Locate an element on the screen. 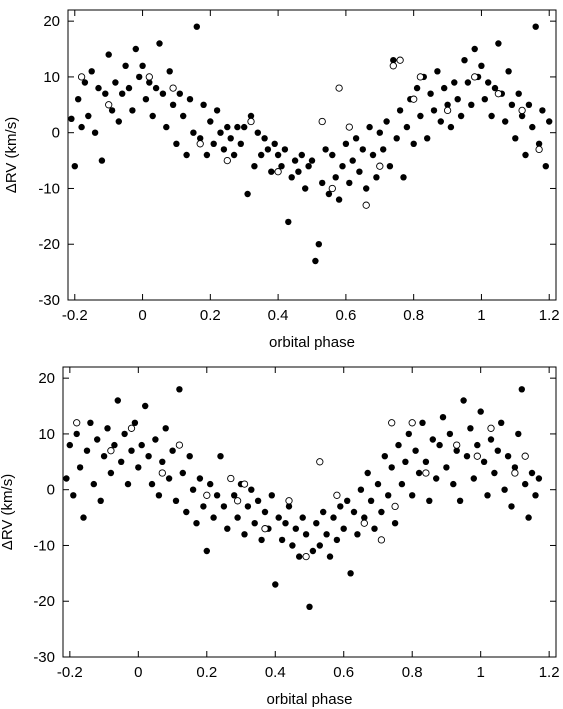 The image size is (563, 709). x-tick-label: 1 is located at coordinates (481, 315).